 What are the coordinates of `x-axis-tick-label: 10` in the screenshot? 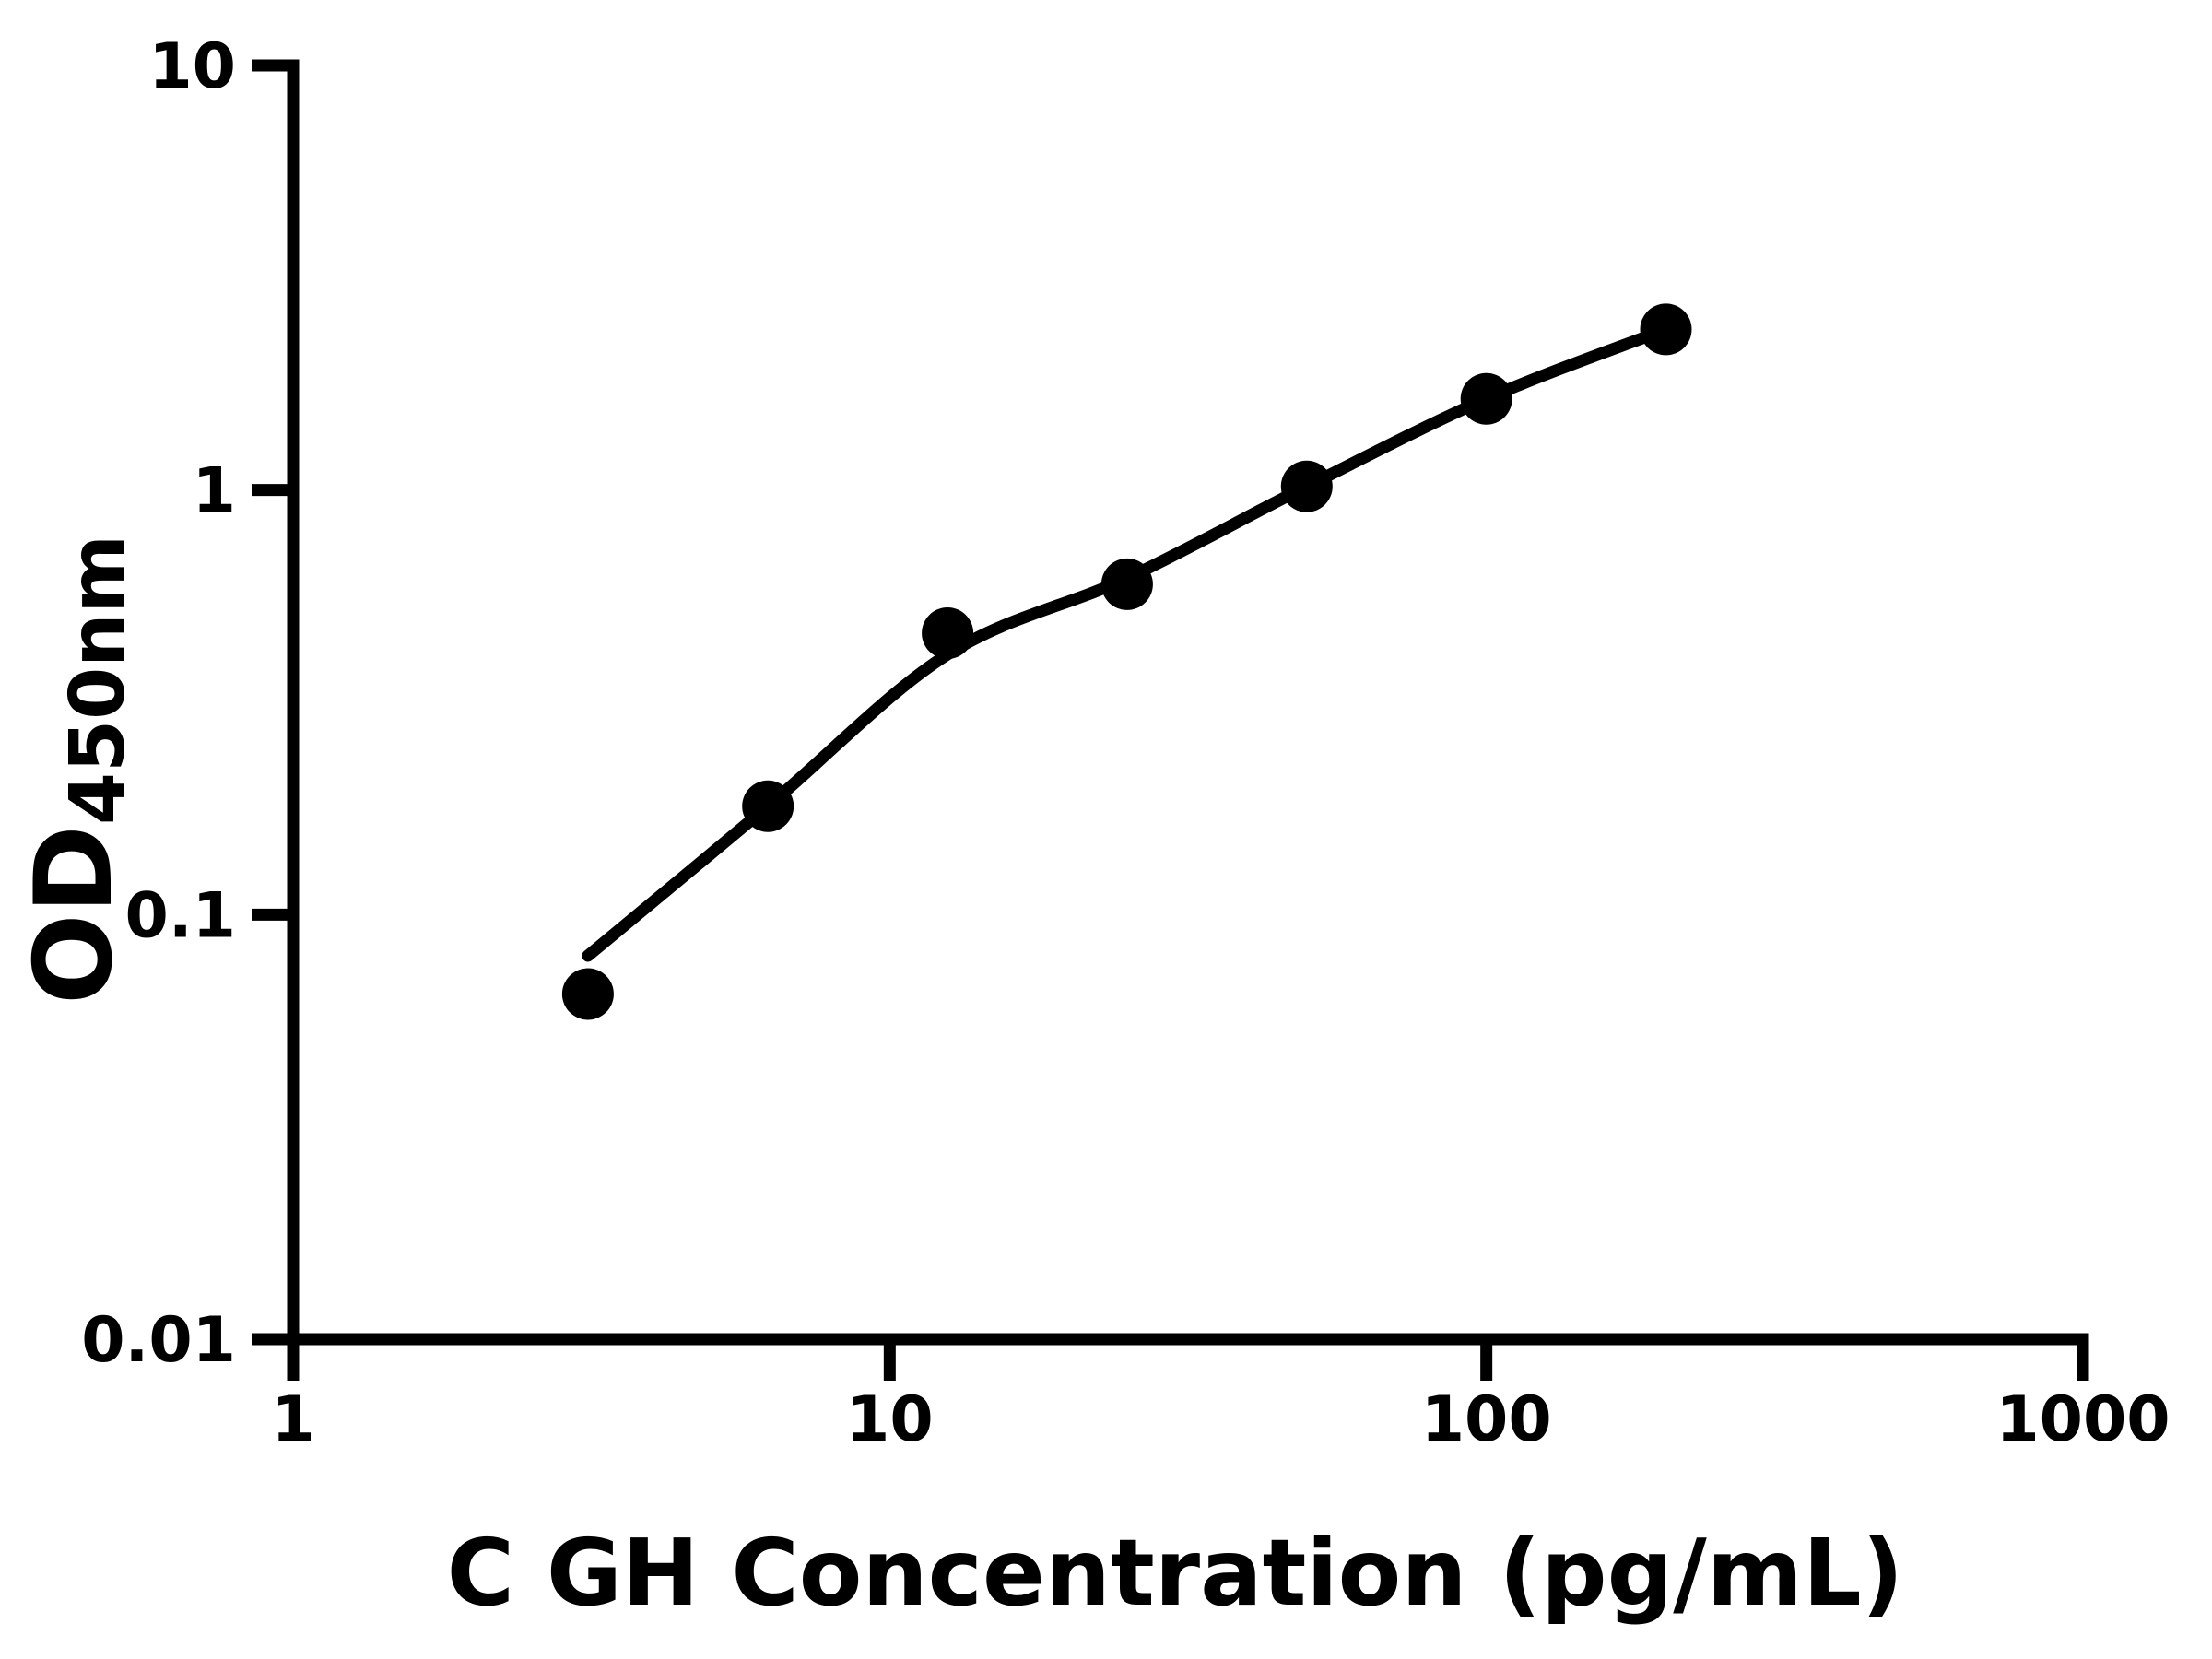 It's located at (890, 1419).